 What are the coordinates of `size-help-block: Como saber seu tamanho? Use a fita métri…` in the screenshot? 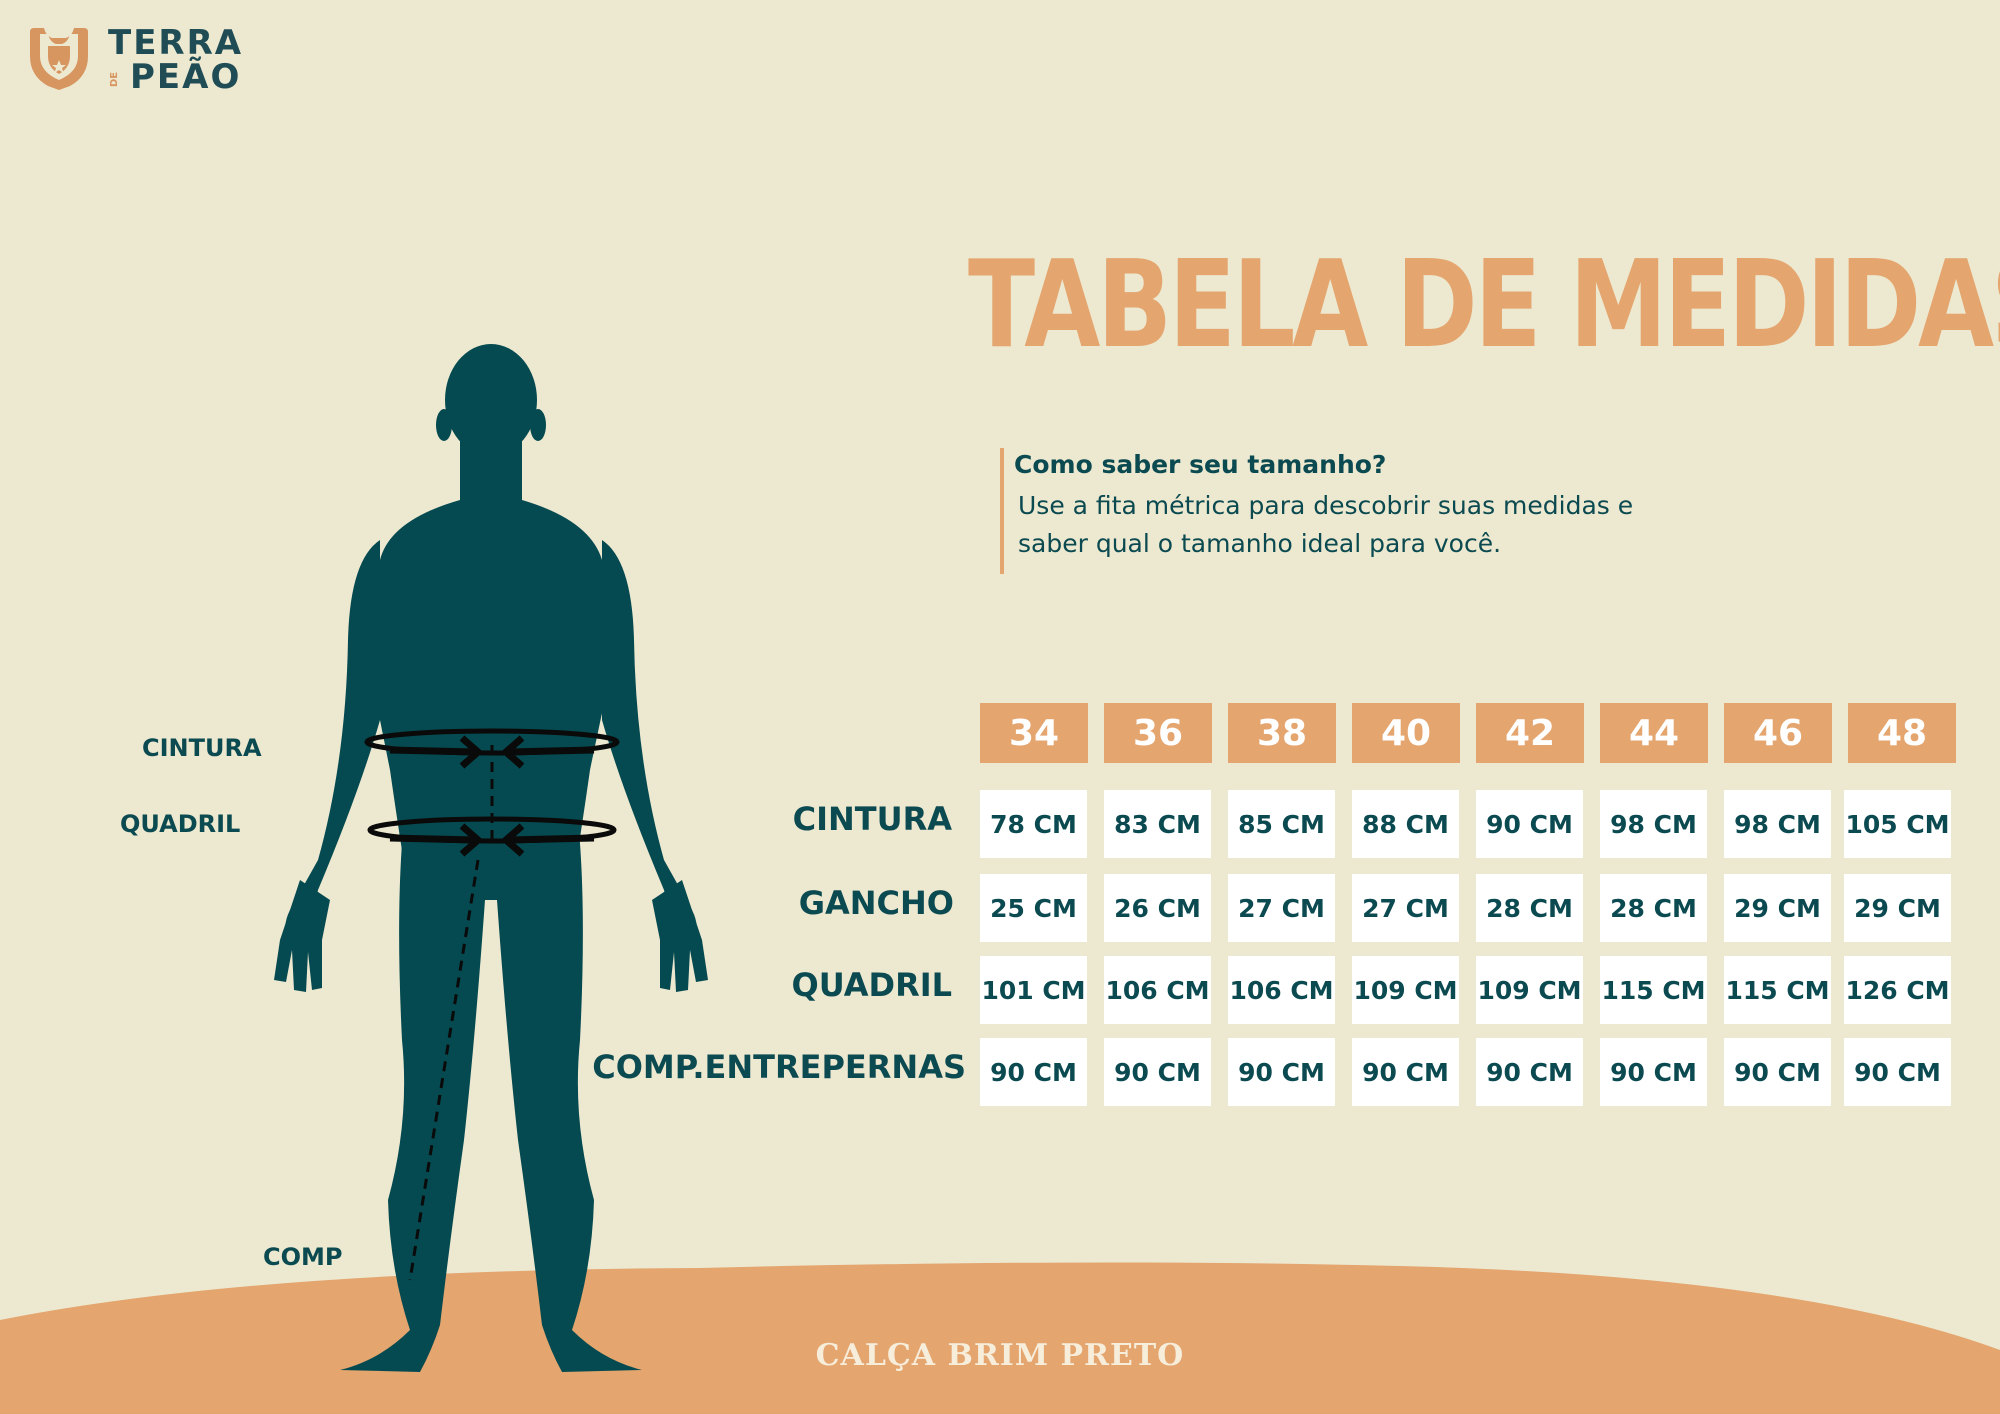 It's located at (1360, 511).